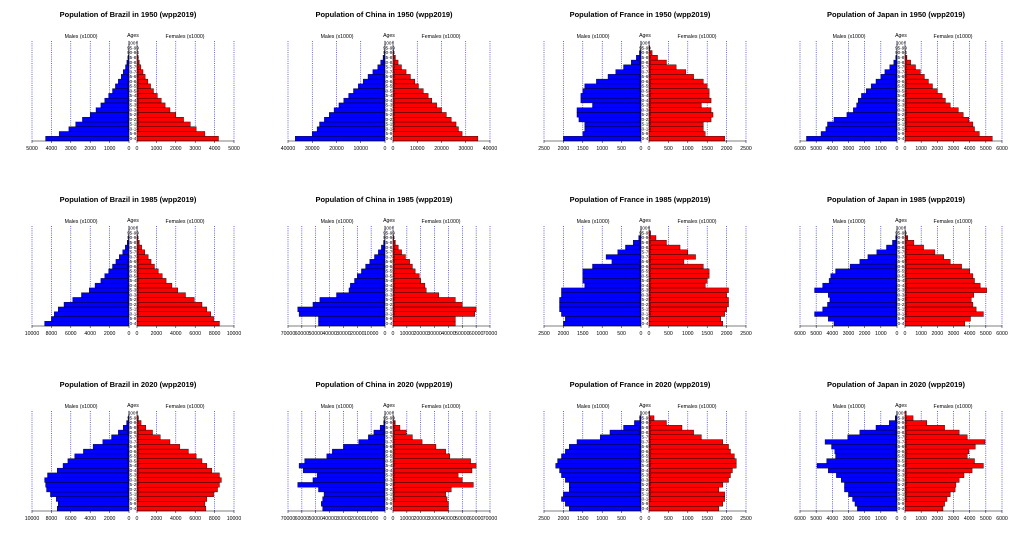  I want to click on tick-label: 40000, so click(329, 334).